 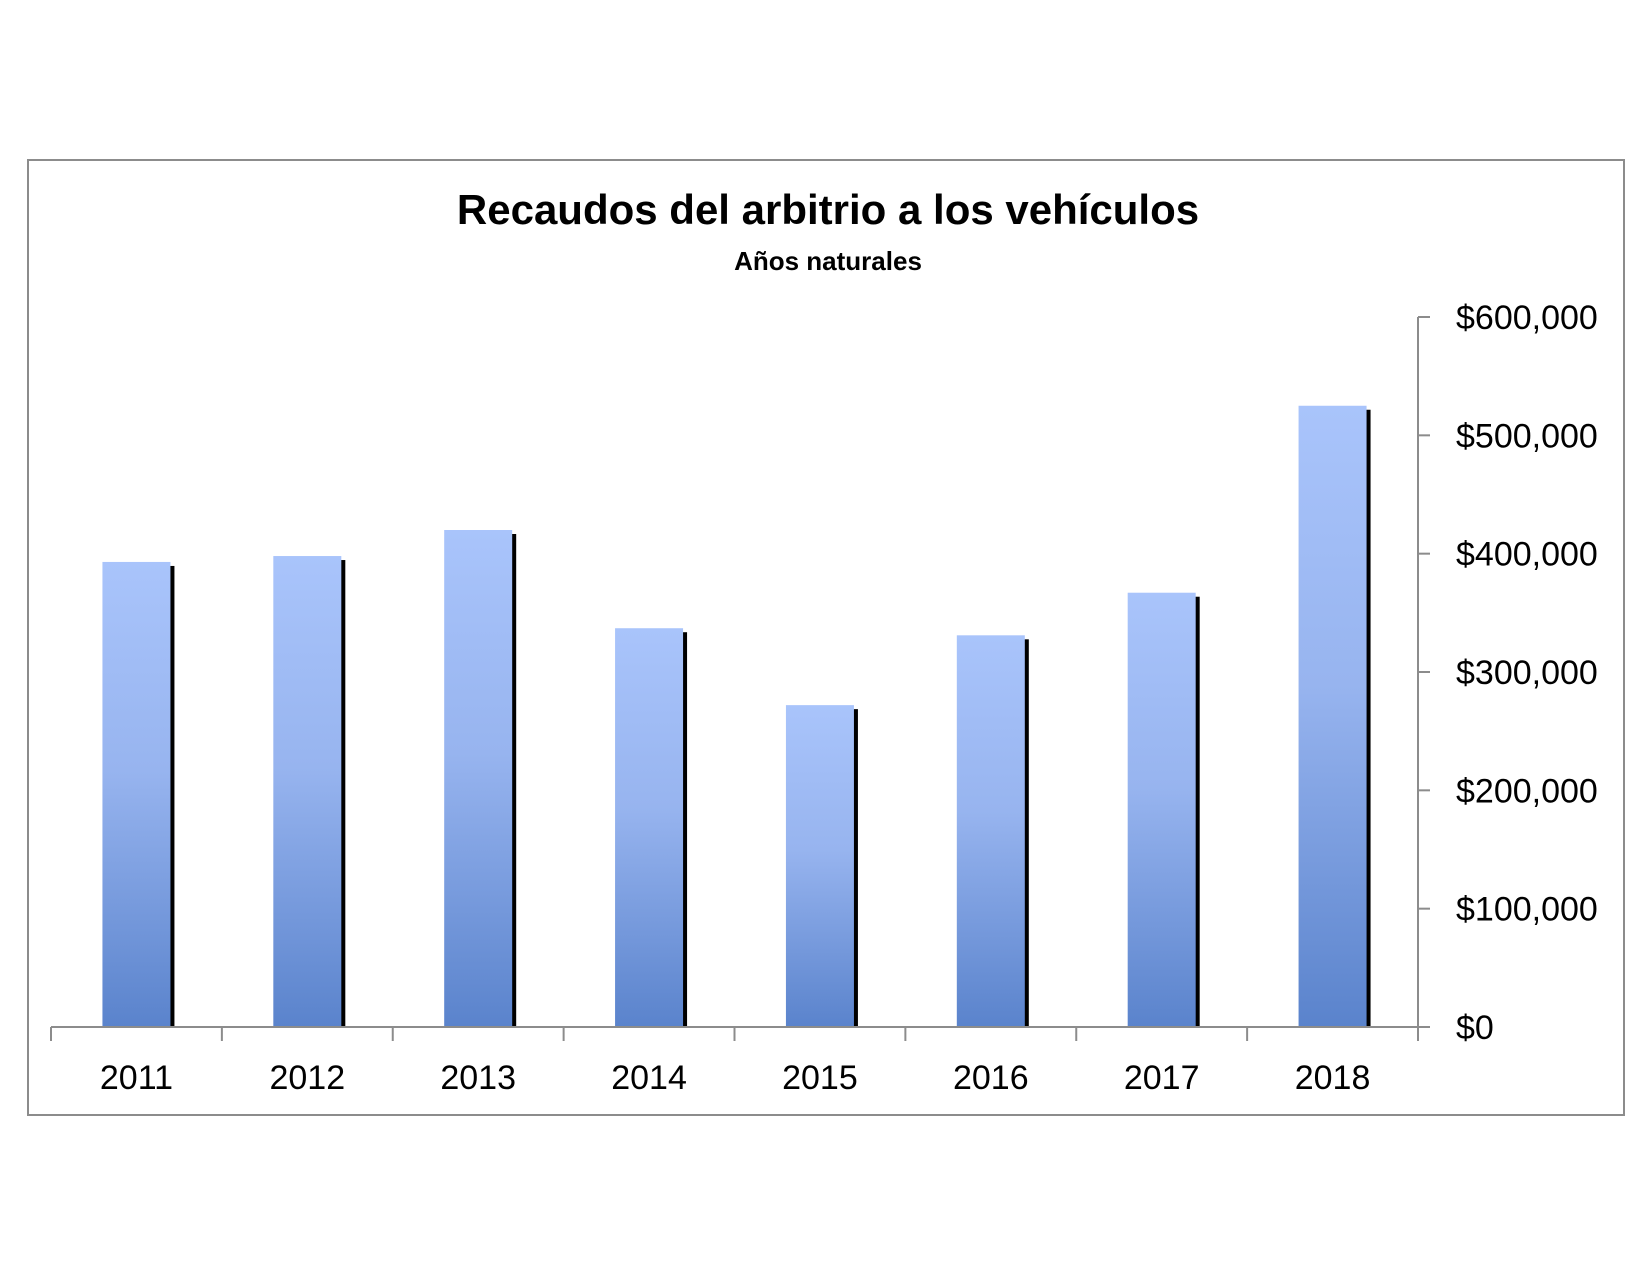 What do you see at coordinates (819, 866) in the screenshot?
I see `bar-2015` at bounding box center [819, 866].